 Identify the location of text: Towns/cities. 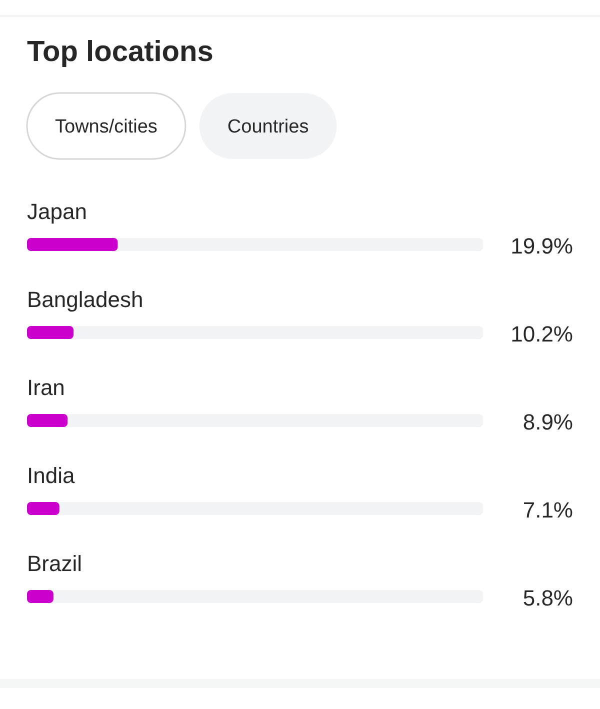
(106, 127).